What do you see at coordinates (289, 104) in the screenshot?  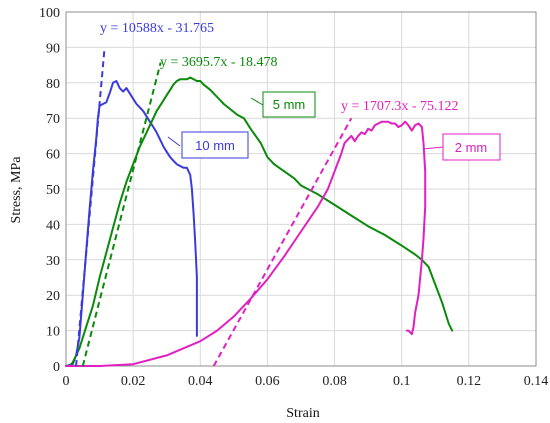 I see `label-5mm: 5 mm` at bounding box center [289, 104].